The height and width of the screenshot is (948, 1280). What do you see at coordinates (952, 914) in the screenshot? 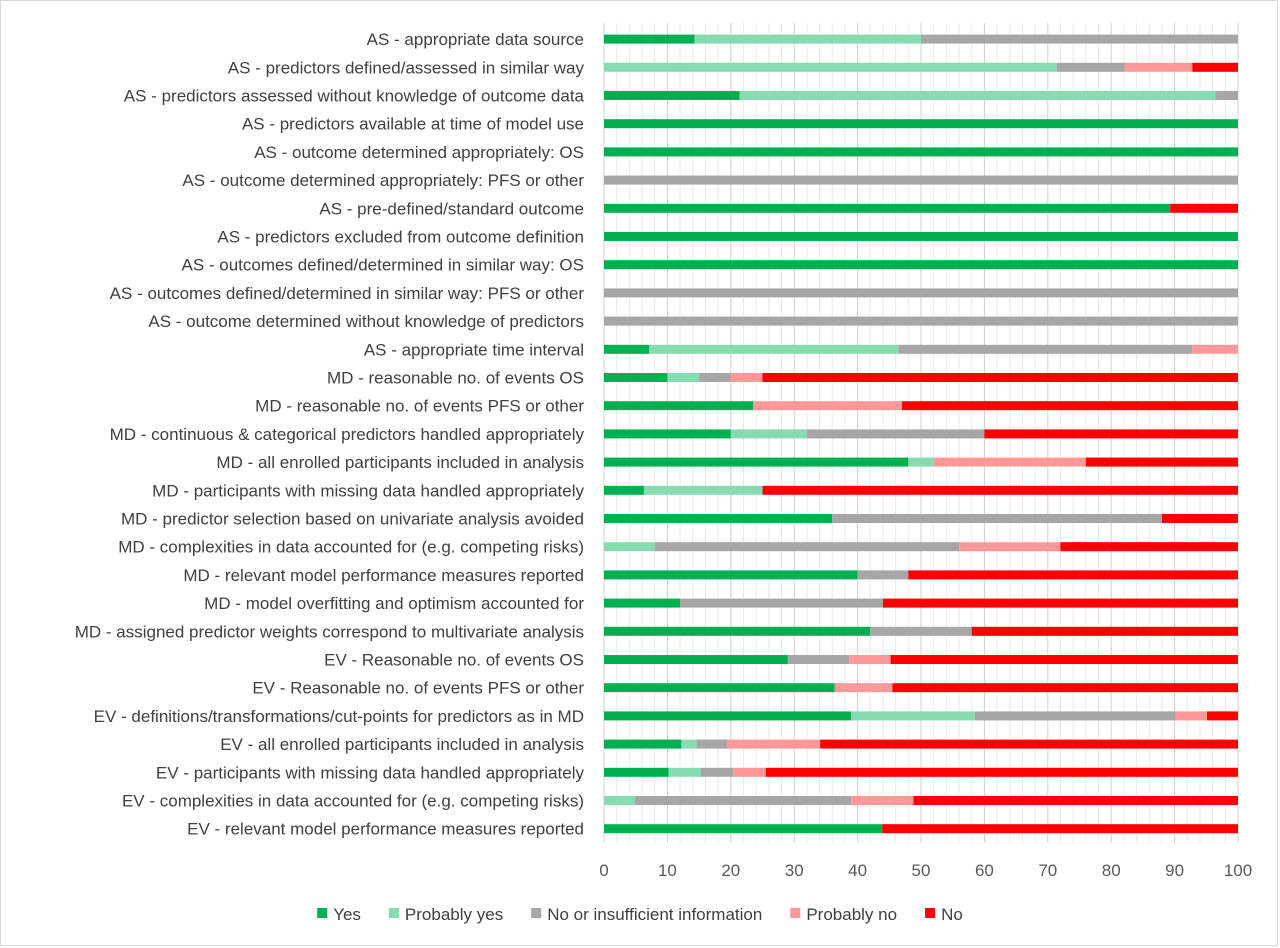
I see `legend-label: No` at bounding box center [952, 914].